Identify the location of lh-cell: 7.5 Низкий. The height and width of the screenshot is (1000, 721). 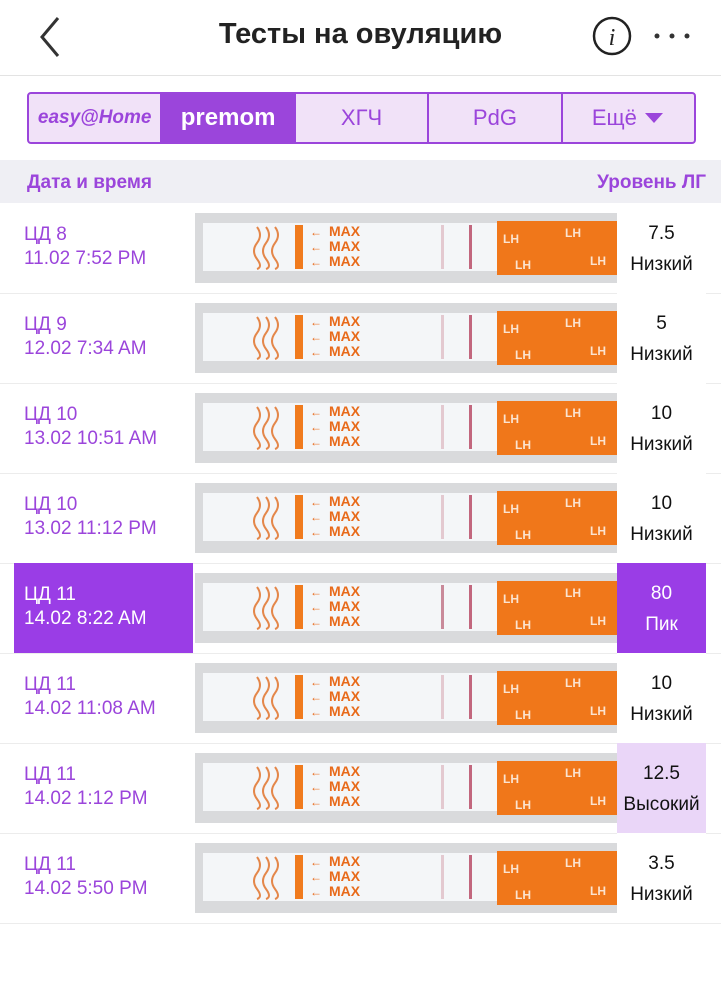
(661, 248).